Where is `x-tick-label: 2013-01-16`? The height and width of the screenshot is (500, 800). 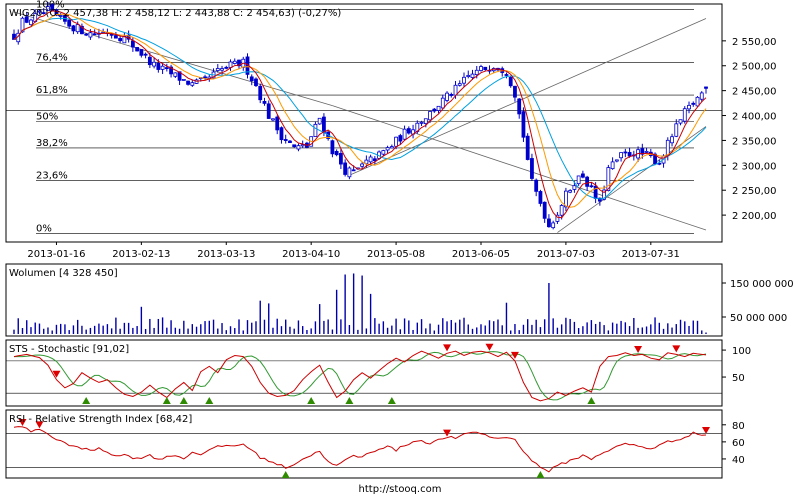 x-tick-label: 2013-01-16 is located at coordinates (56, 254).